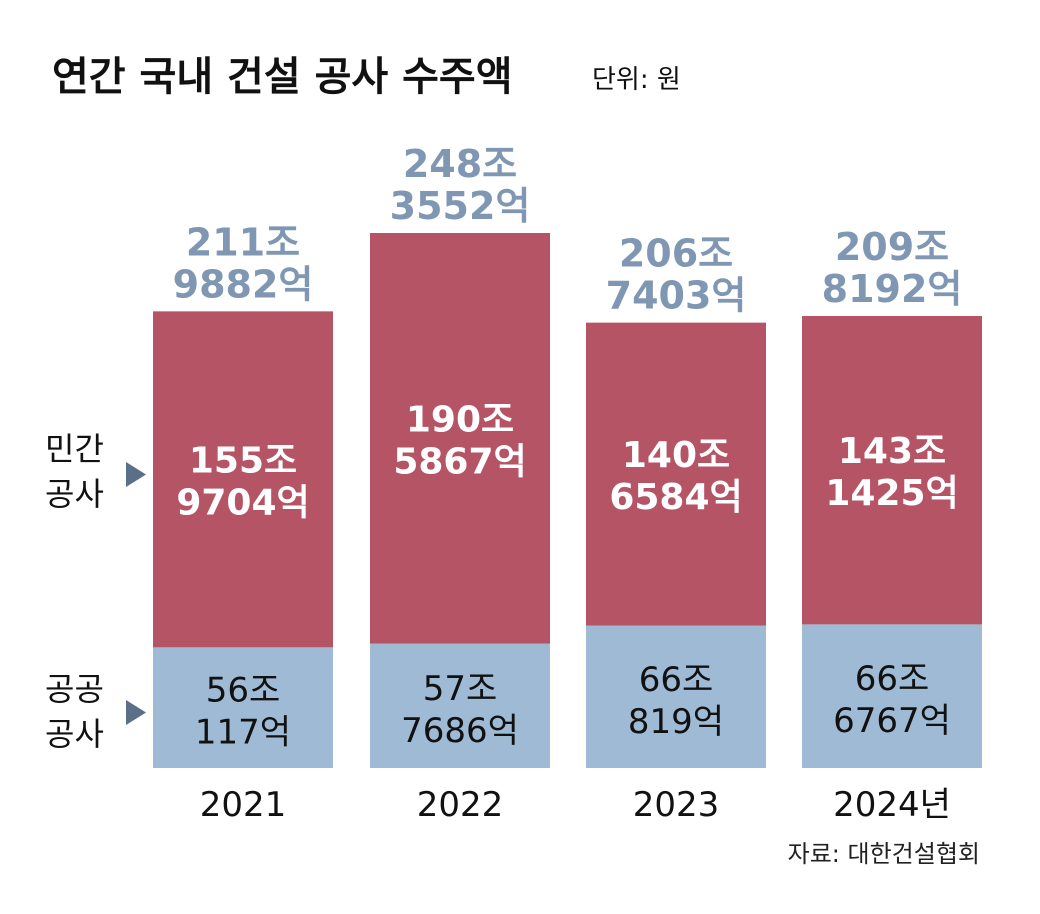 This screenshot has width=1040, height=914. I want to click on unit-note: 단위: 원, so click(636, 80).